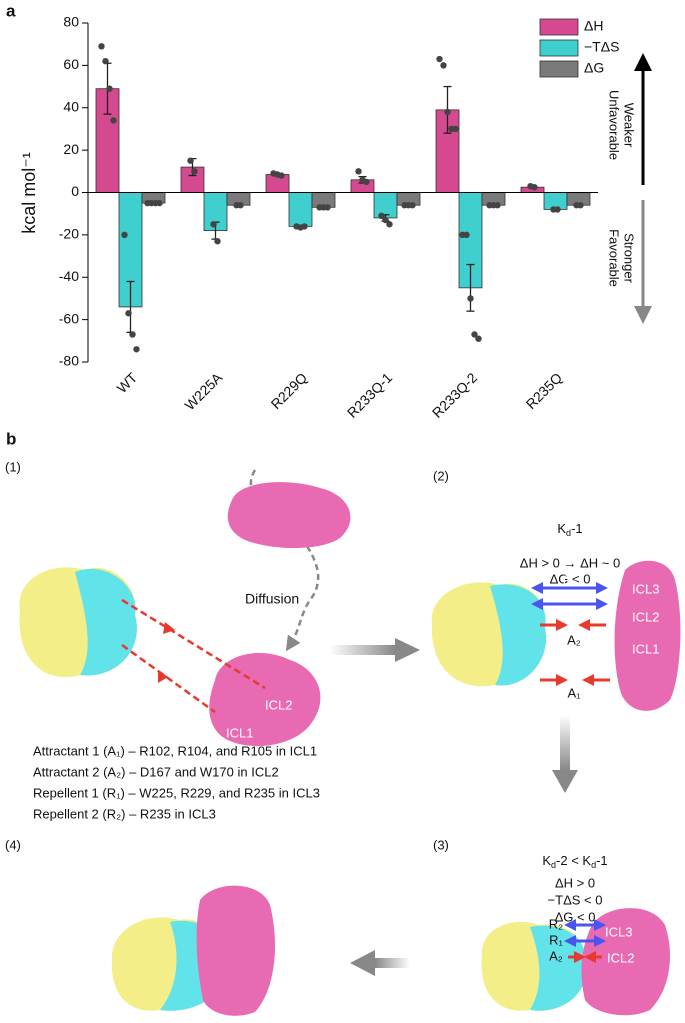  I want to click on y-axis-label: kcal mol⁻¹, so click(29, 193).